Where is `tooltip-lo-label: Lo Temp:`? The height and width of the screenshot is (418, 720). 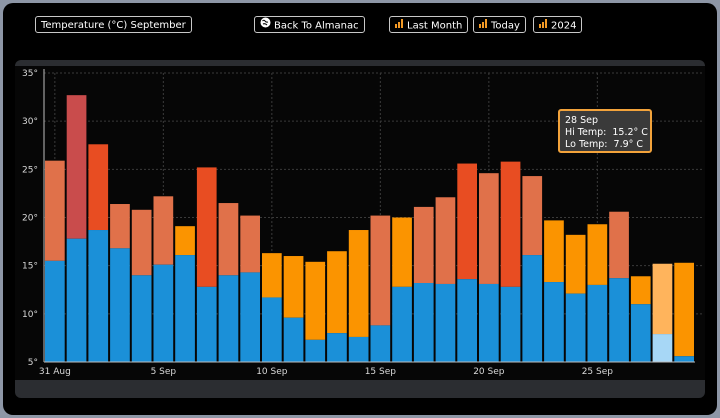 tooltip-lo-label: Lo Temp: is located at coordinates (586, 144).